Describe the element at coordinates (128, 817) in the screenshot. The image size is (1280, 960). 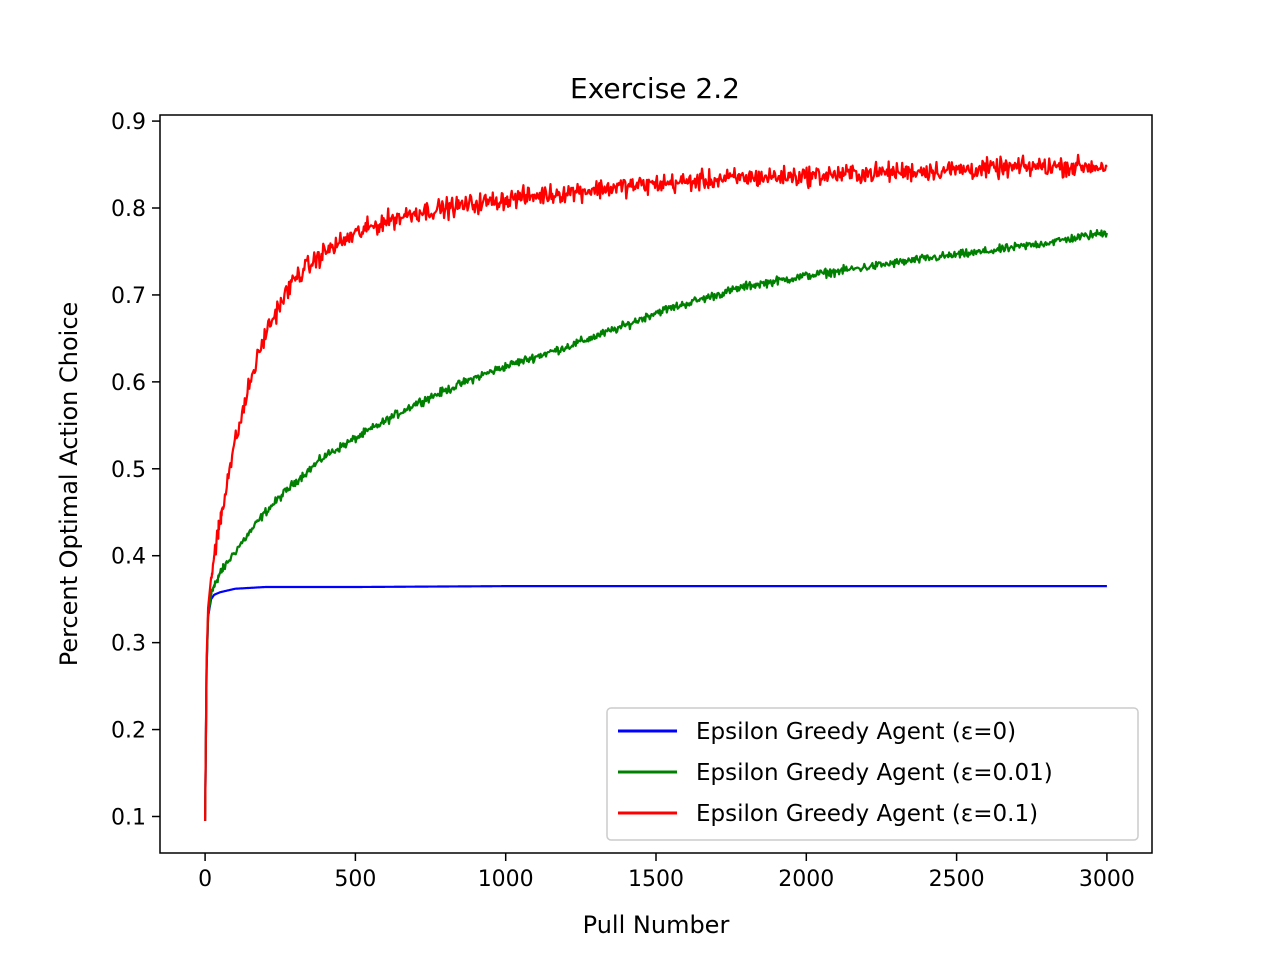
I see `y-tick-label: 0.1` at that location.